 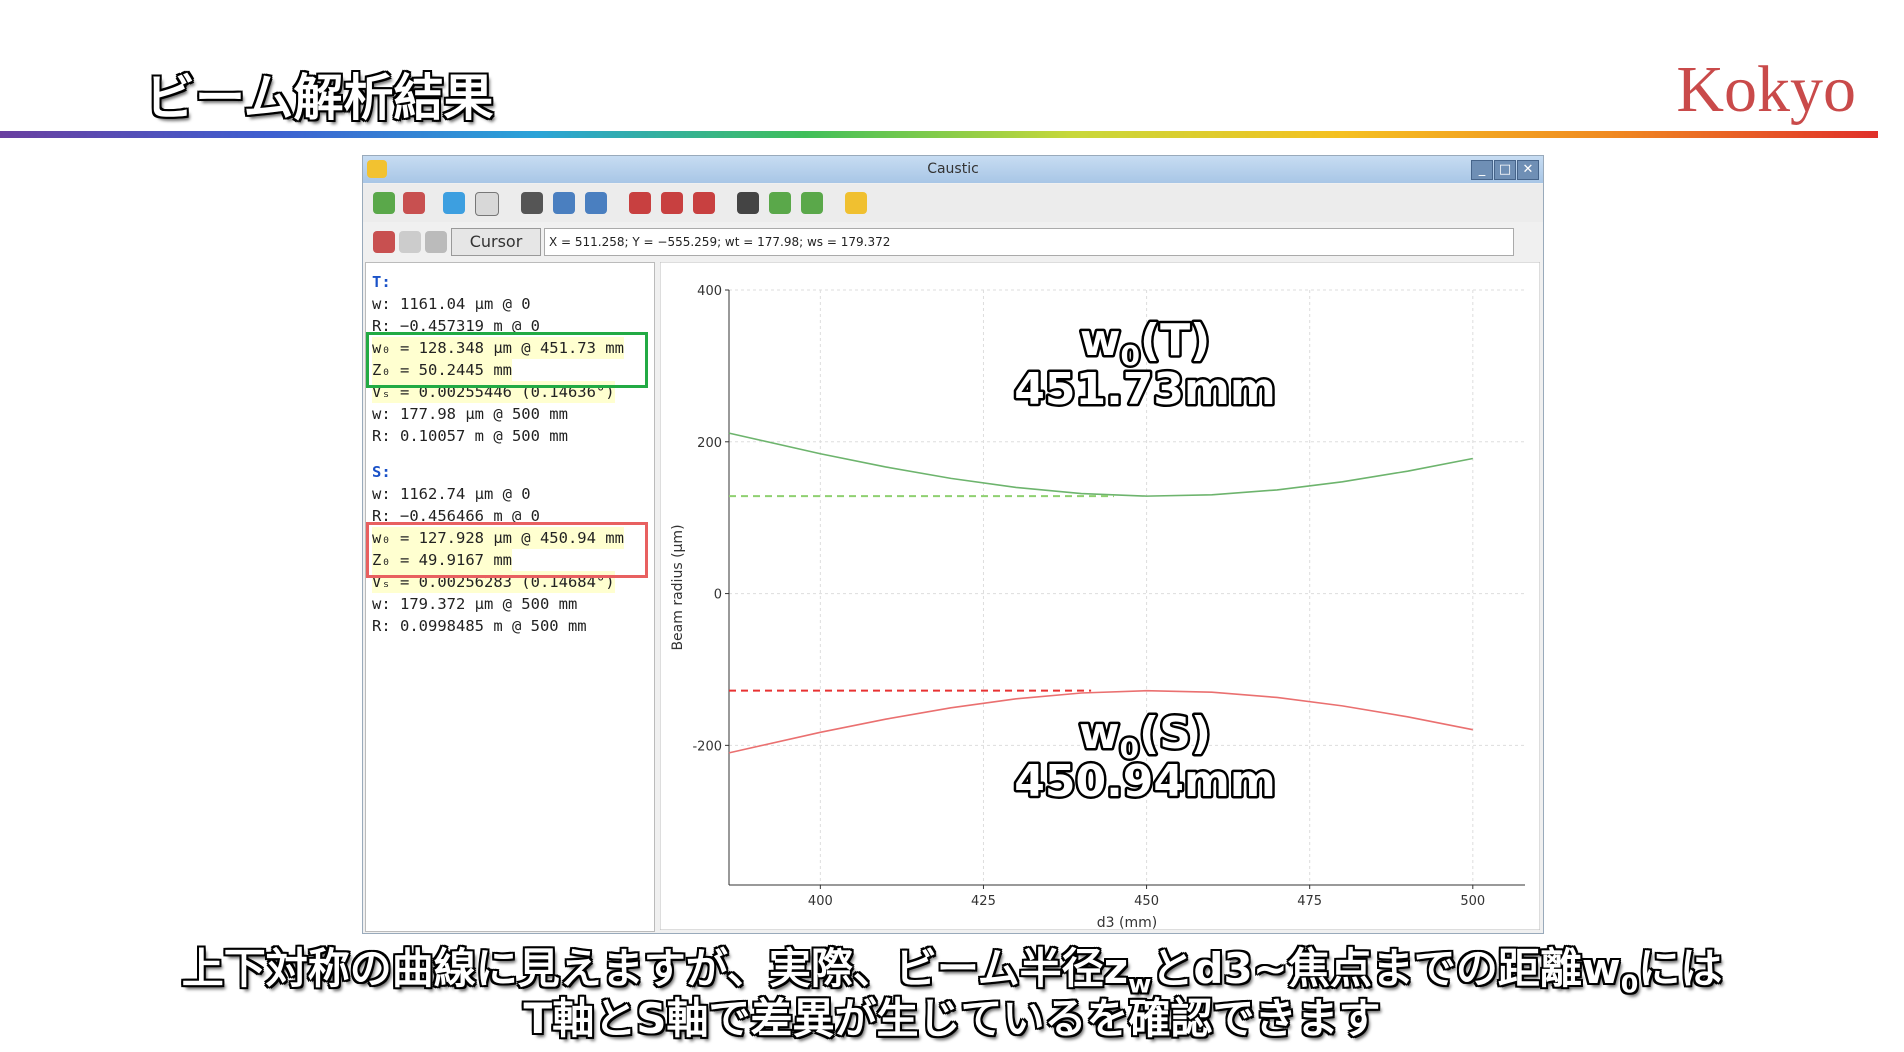 I want to click on annotation: w0(S), so click(x=1145, y=736).